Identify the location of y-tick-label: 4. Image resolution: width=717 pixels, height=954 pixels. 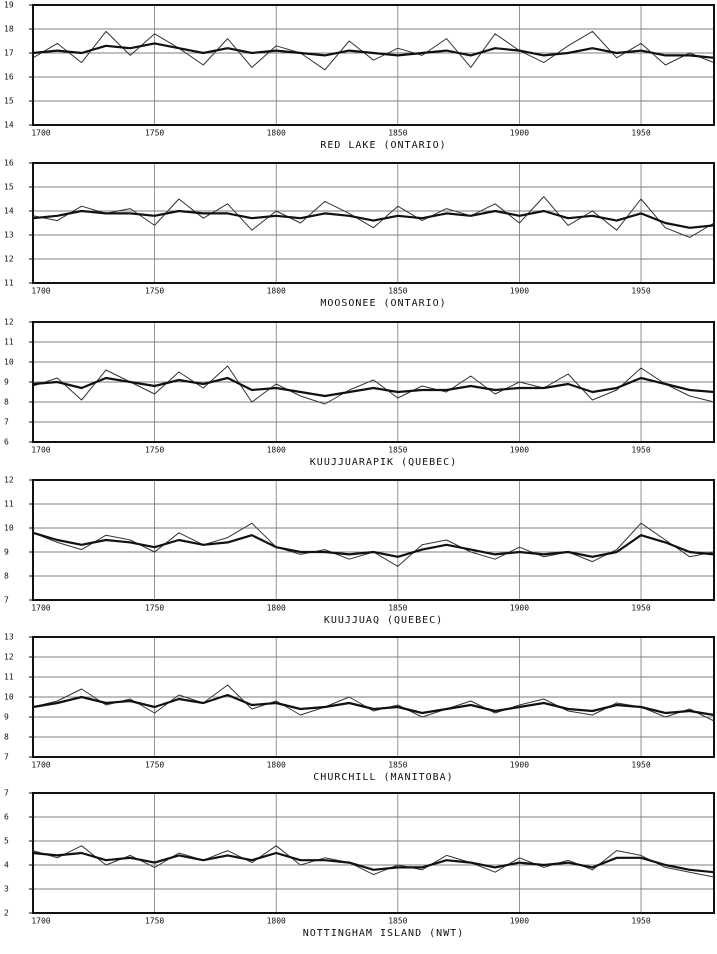
(6, 865).